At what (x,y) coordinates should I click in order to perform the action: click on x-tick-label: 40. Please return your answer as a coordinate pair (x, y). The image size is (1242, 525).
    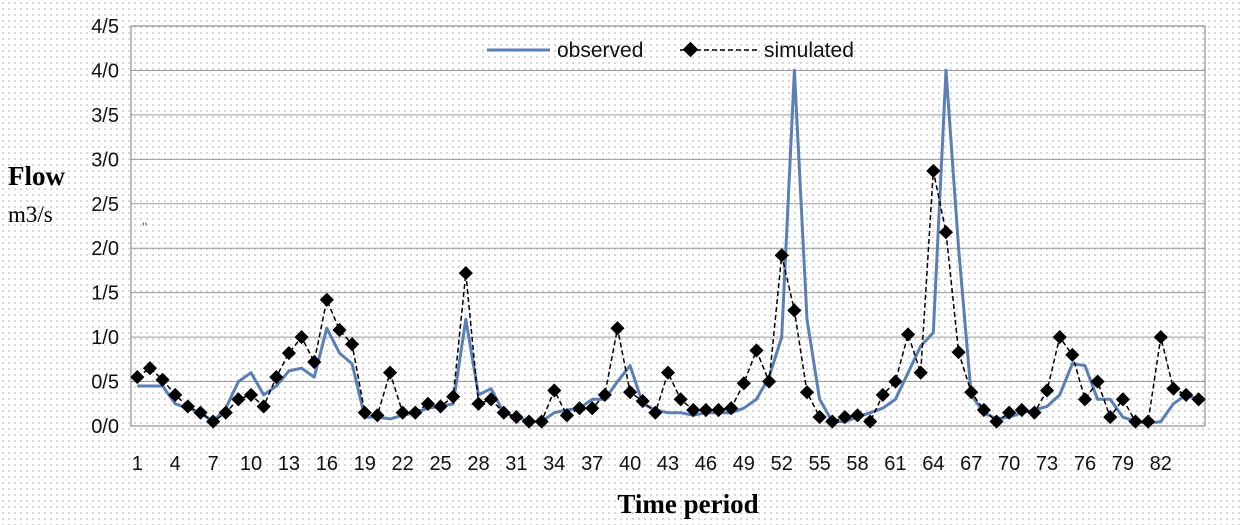
    Looking at the image, I should click on (630, 464).